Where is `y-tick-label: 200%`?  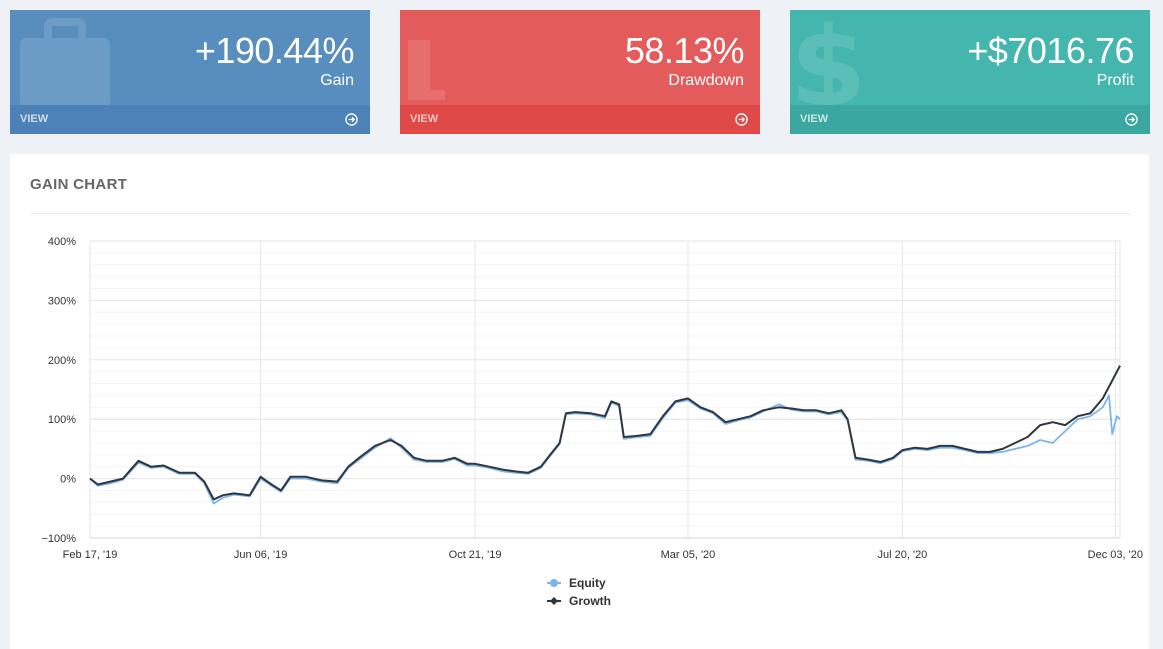 y-tick-label: 200% is located at coordinates (62, 361).